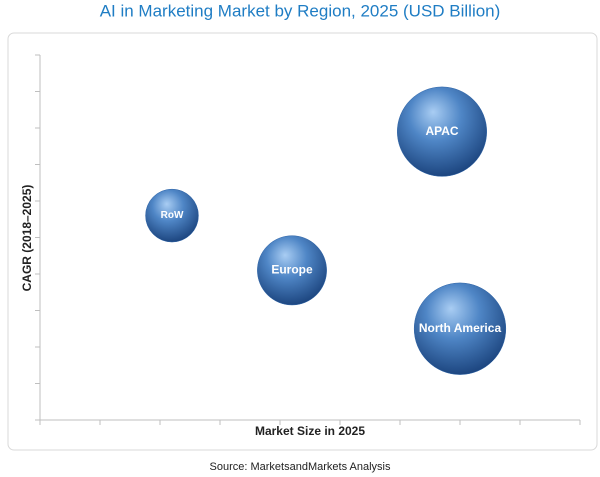 The image size is (600, 477). I want to click on bubble-label: RoW, so click(172, 215).